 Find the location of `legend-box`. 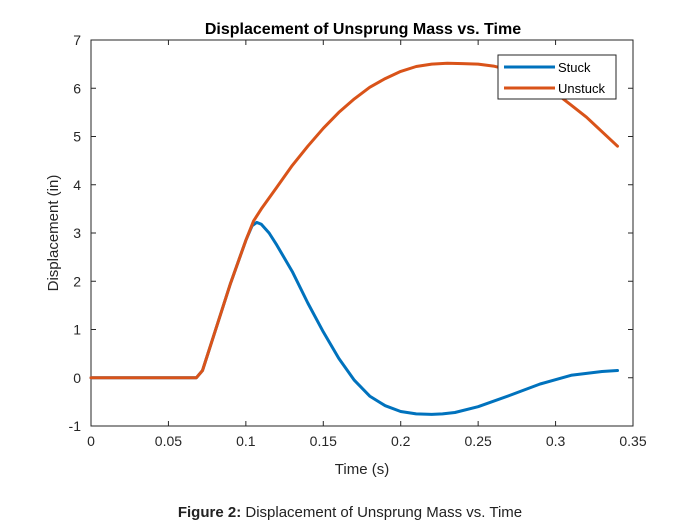

legend-box is located at coordinates (557, 77).